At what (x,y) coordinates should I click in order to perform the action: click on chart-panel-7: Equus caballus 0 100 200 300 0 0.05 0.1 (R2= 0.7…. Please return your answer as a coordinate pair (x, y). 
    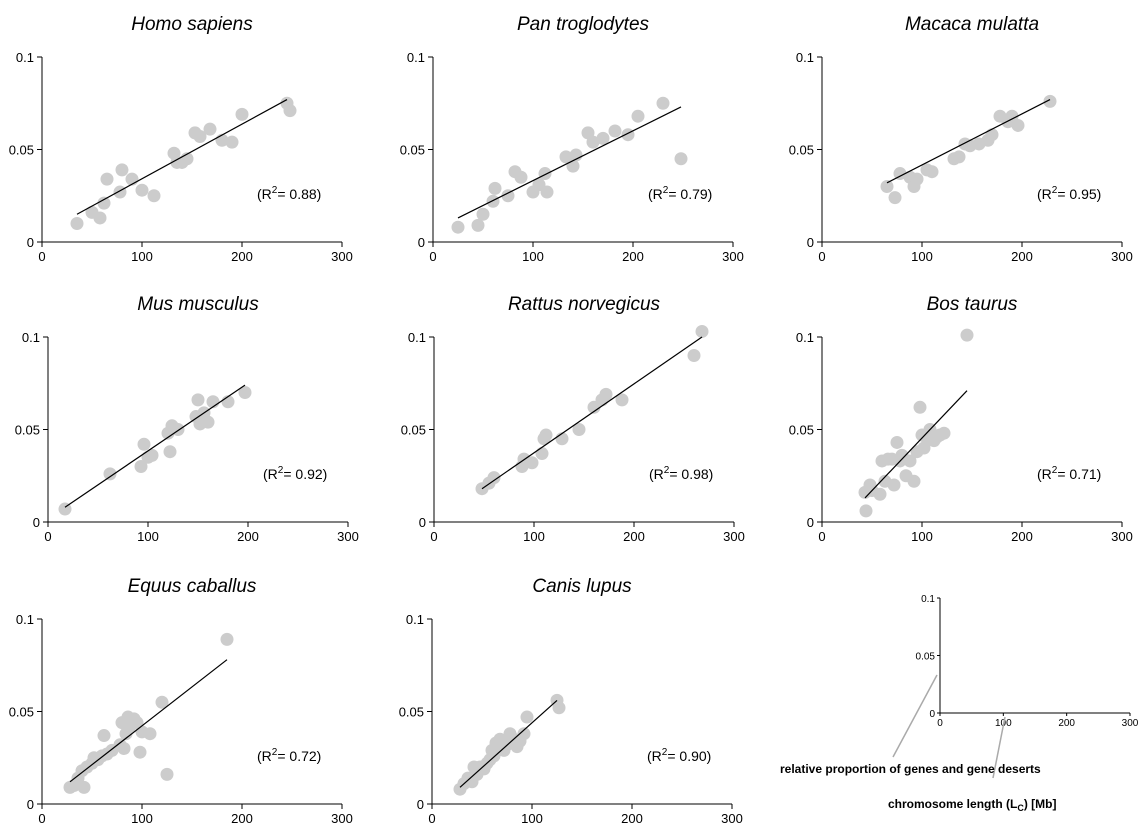
    Looking at the image, I should click on (181, 701).